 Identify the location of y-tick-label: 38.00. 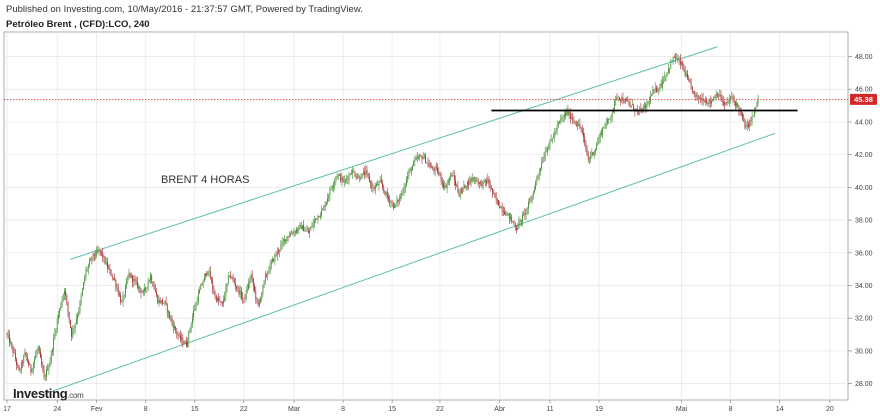
(864, 221).